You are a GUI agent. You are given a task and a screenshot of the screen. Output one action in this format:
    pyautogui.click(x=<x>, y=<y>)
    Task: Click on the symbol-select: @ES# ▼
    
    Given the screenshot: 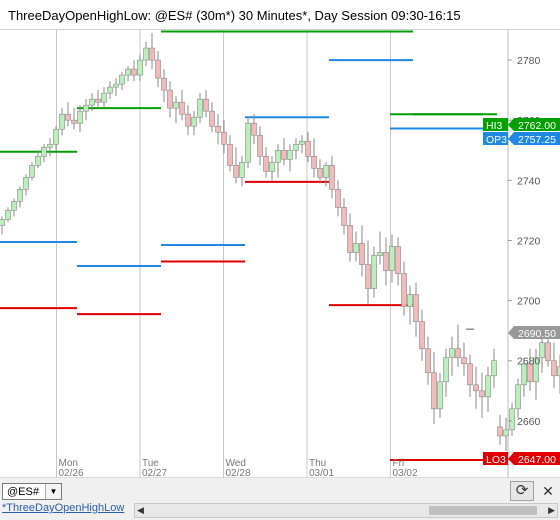 What is the action you would take?
    pyautogui.click(x=32, y=491)
    